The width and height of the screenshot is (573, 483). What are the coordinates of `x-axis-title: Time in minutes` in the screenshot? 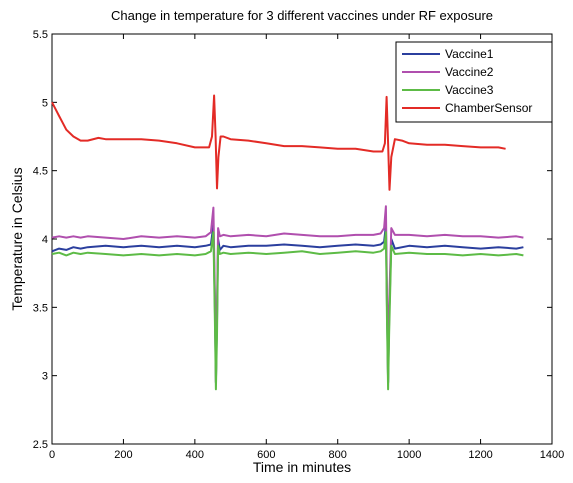 It's located at (302, 467).